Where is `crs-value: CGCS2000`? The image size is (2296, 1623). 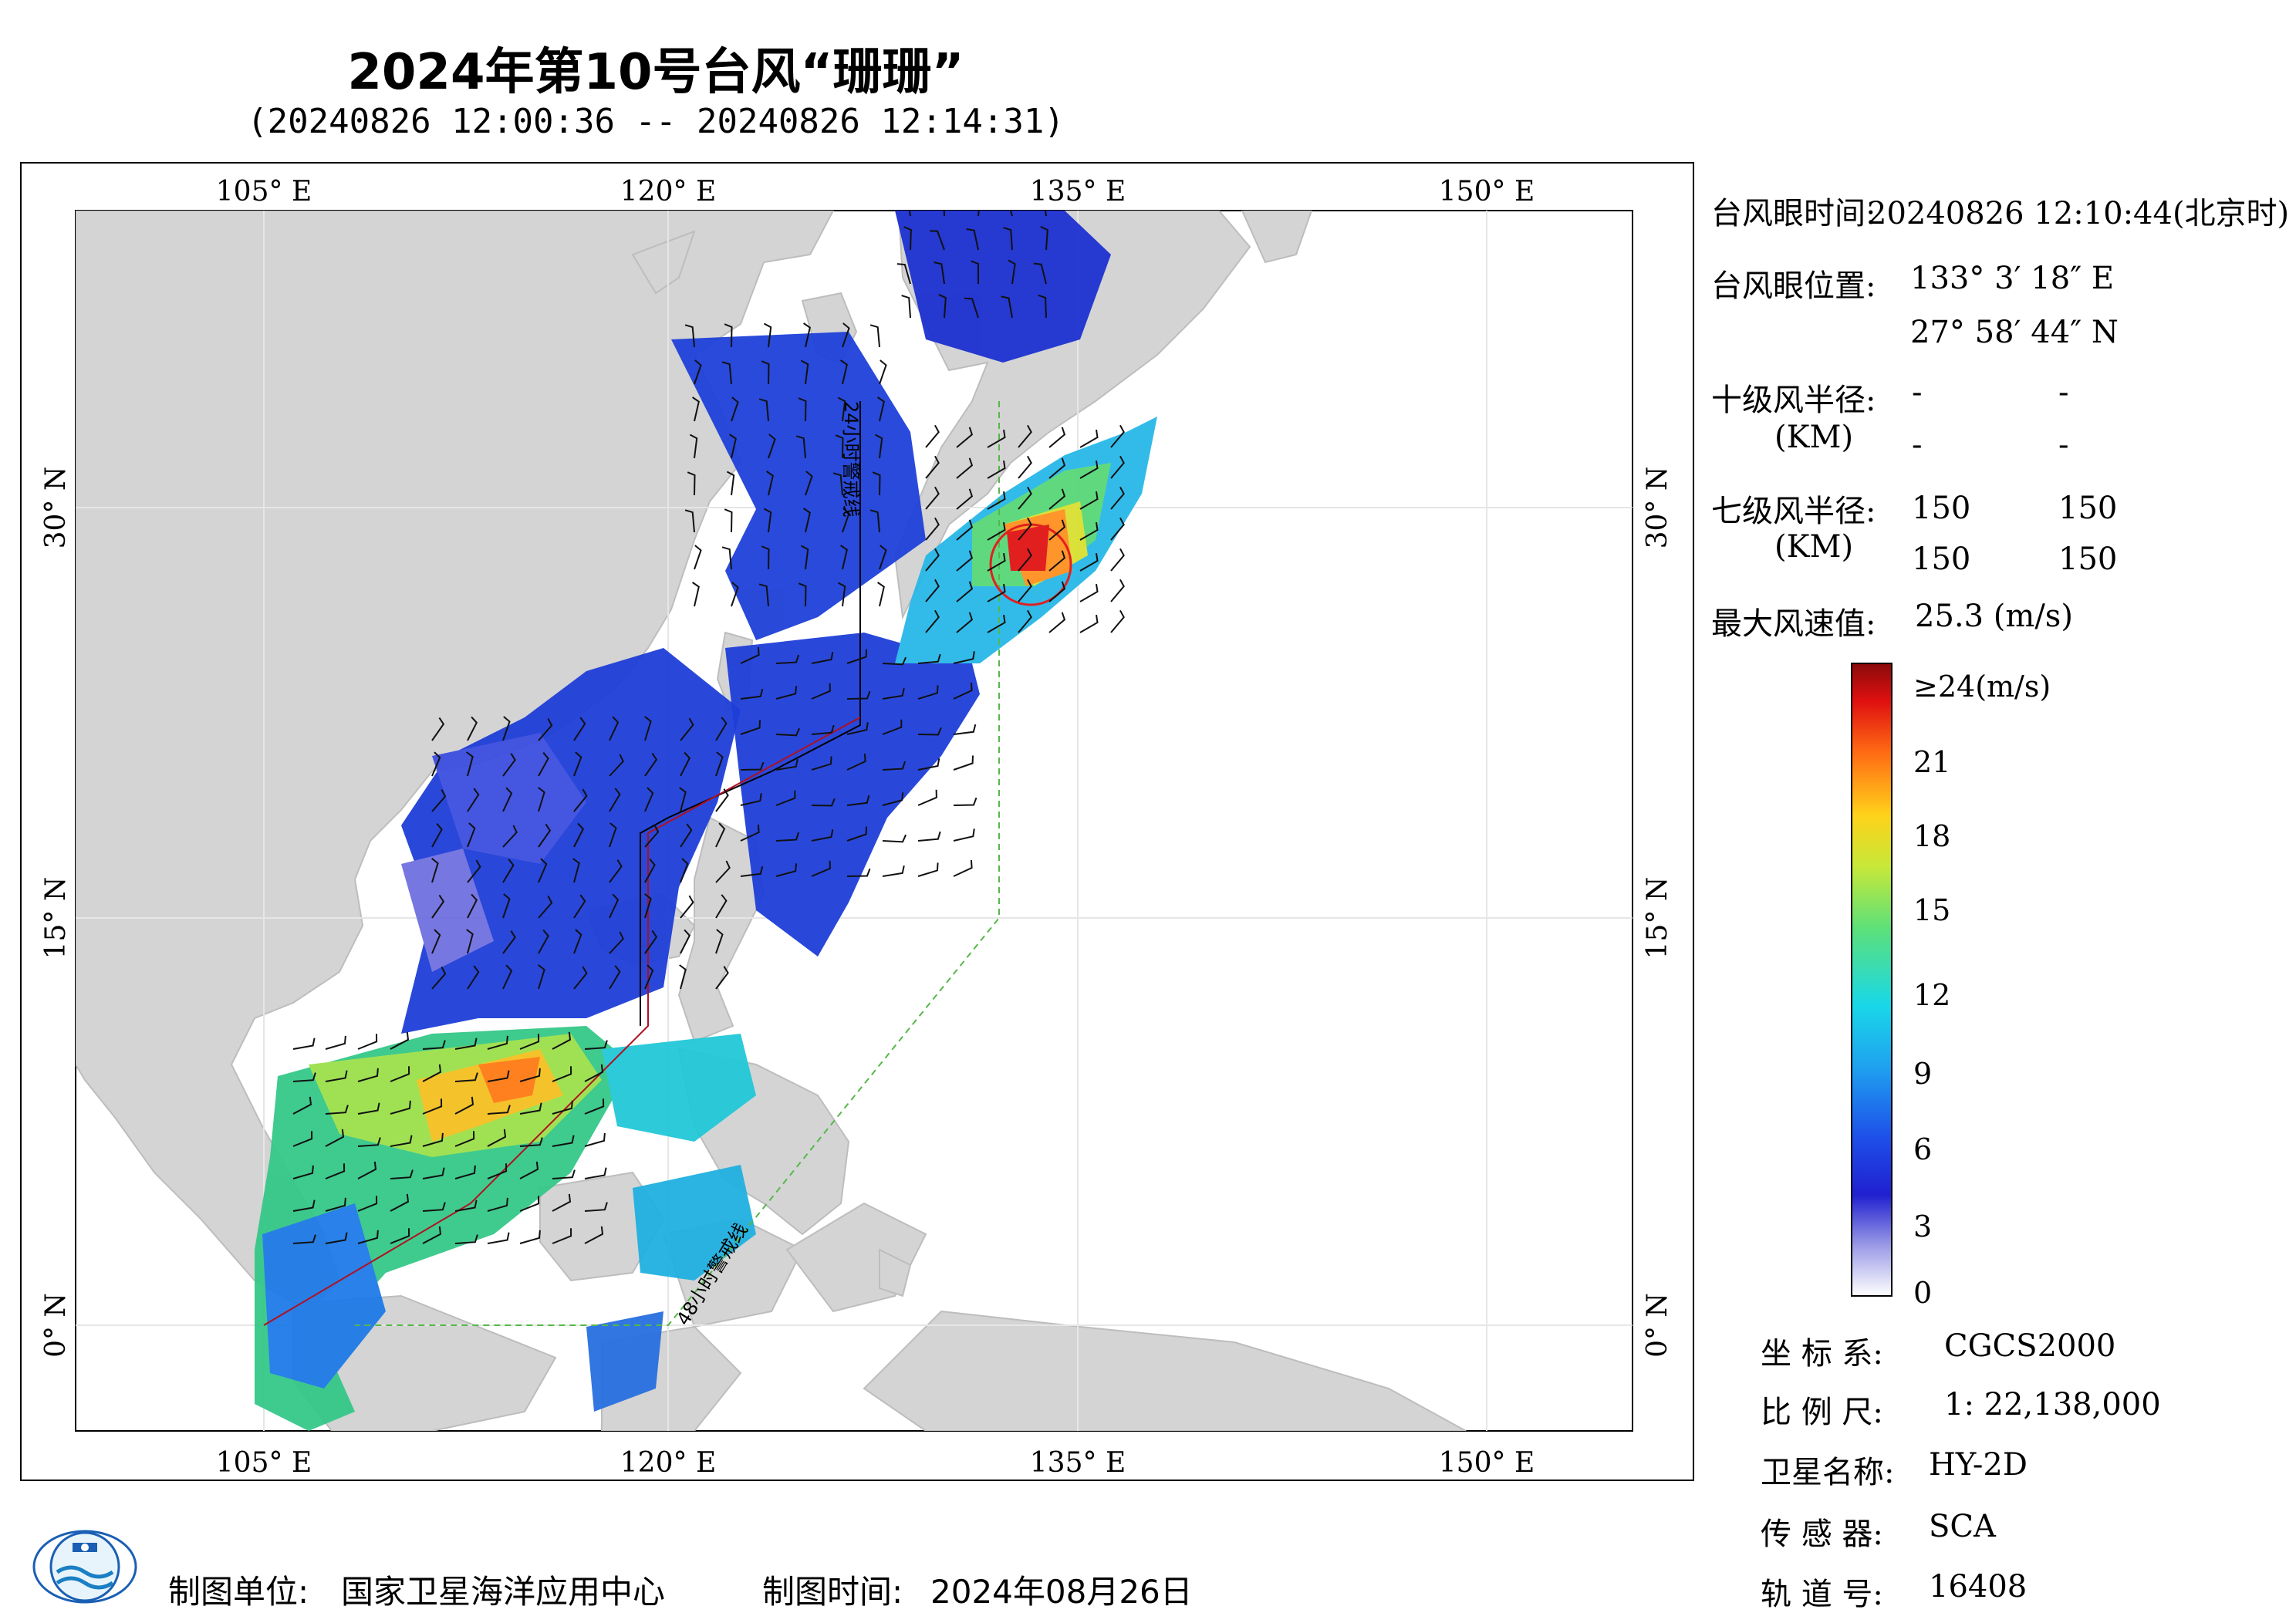 crs-value: CGCS2000 is located at coordinates (2030, 1346).